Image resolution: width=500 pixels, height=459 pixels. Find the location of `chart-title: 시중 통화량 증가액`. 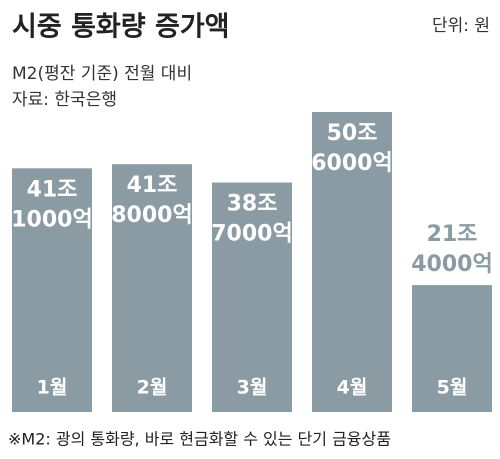

chart-title: 시중 통화량 증가액 is located at coordinates (121, 27).